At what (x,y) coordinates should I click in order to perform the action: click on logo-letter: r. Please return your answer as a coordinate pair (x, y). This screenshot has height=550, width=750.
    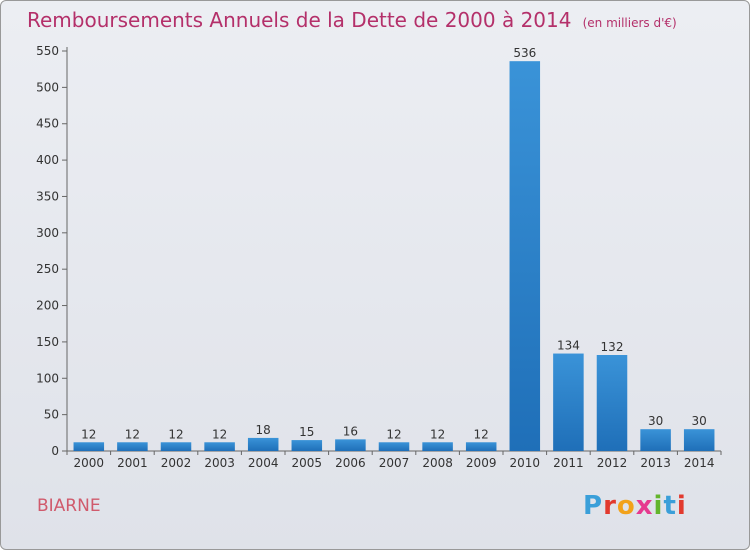
    Looking at the image, I should click on (610, 506).